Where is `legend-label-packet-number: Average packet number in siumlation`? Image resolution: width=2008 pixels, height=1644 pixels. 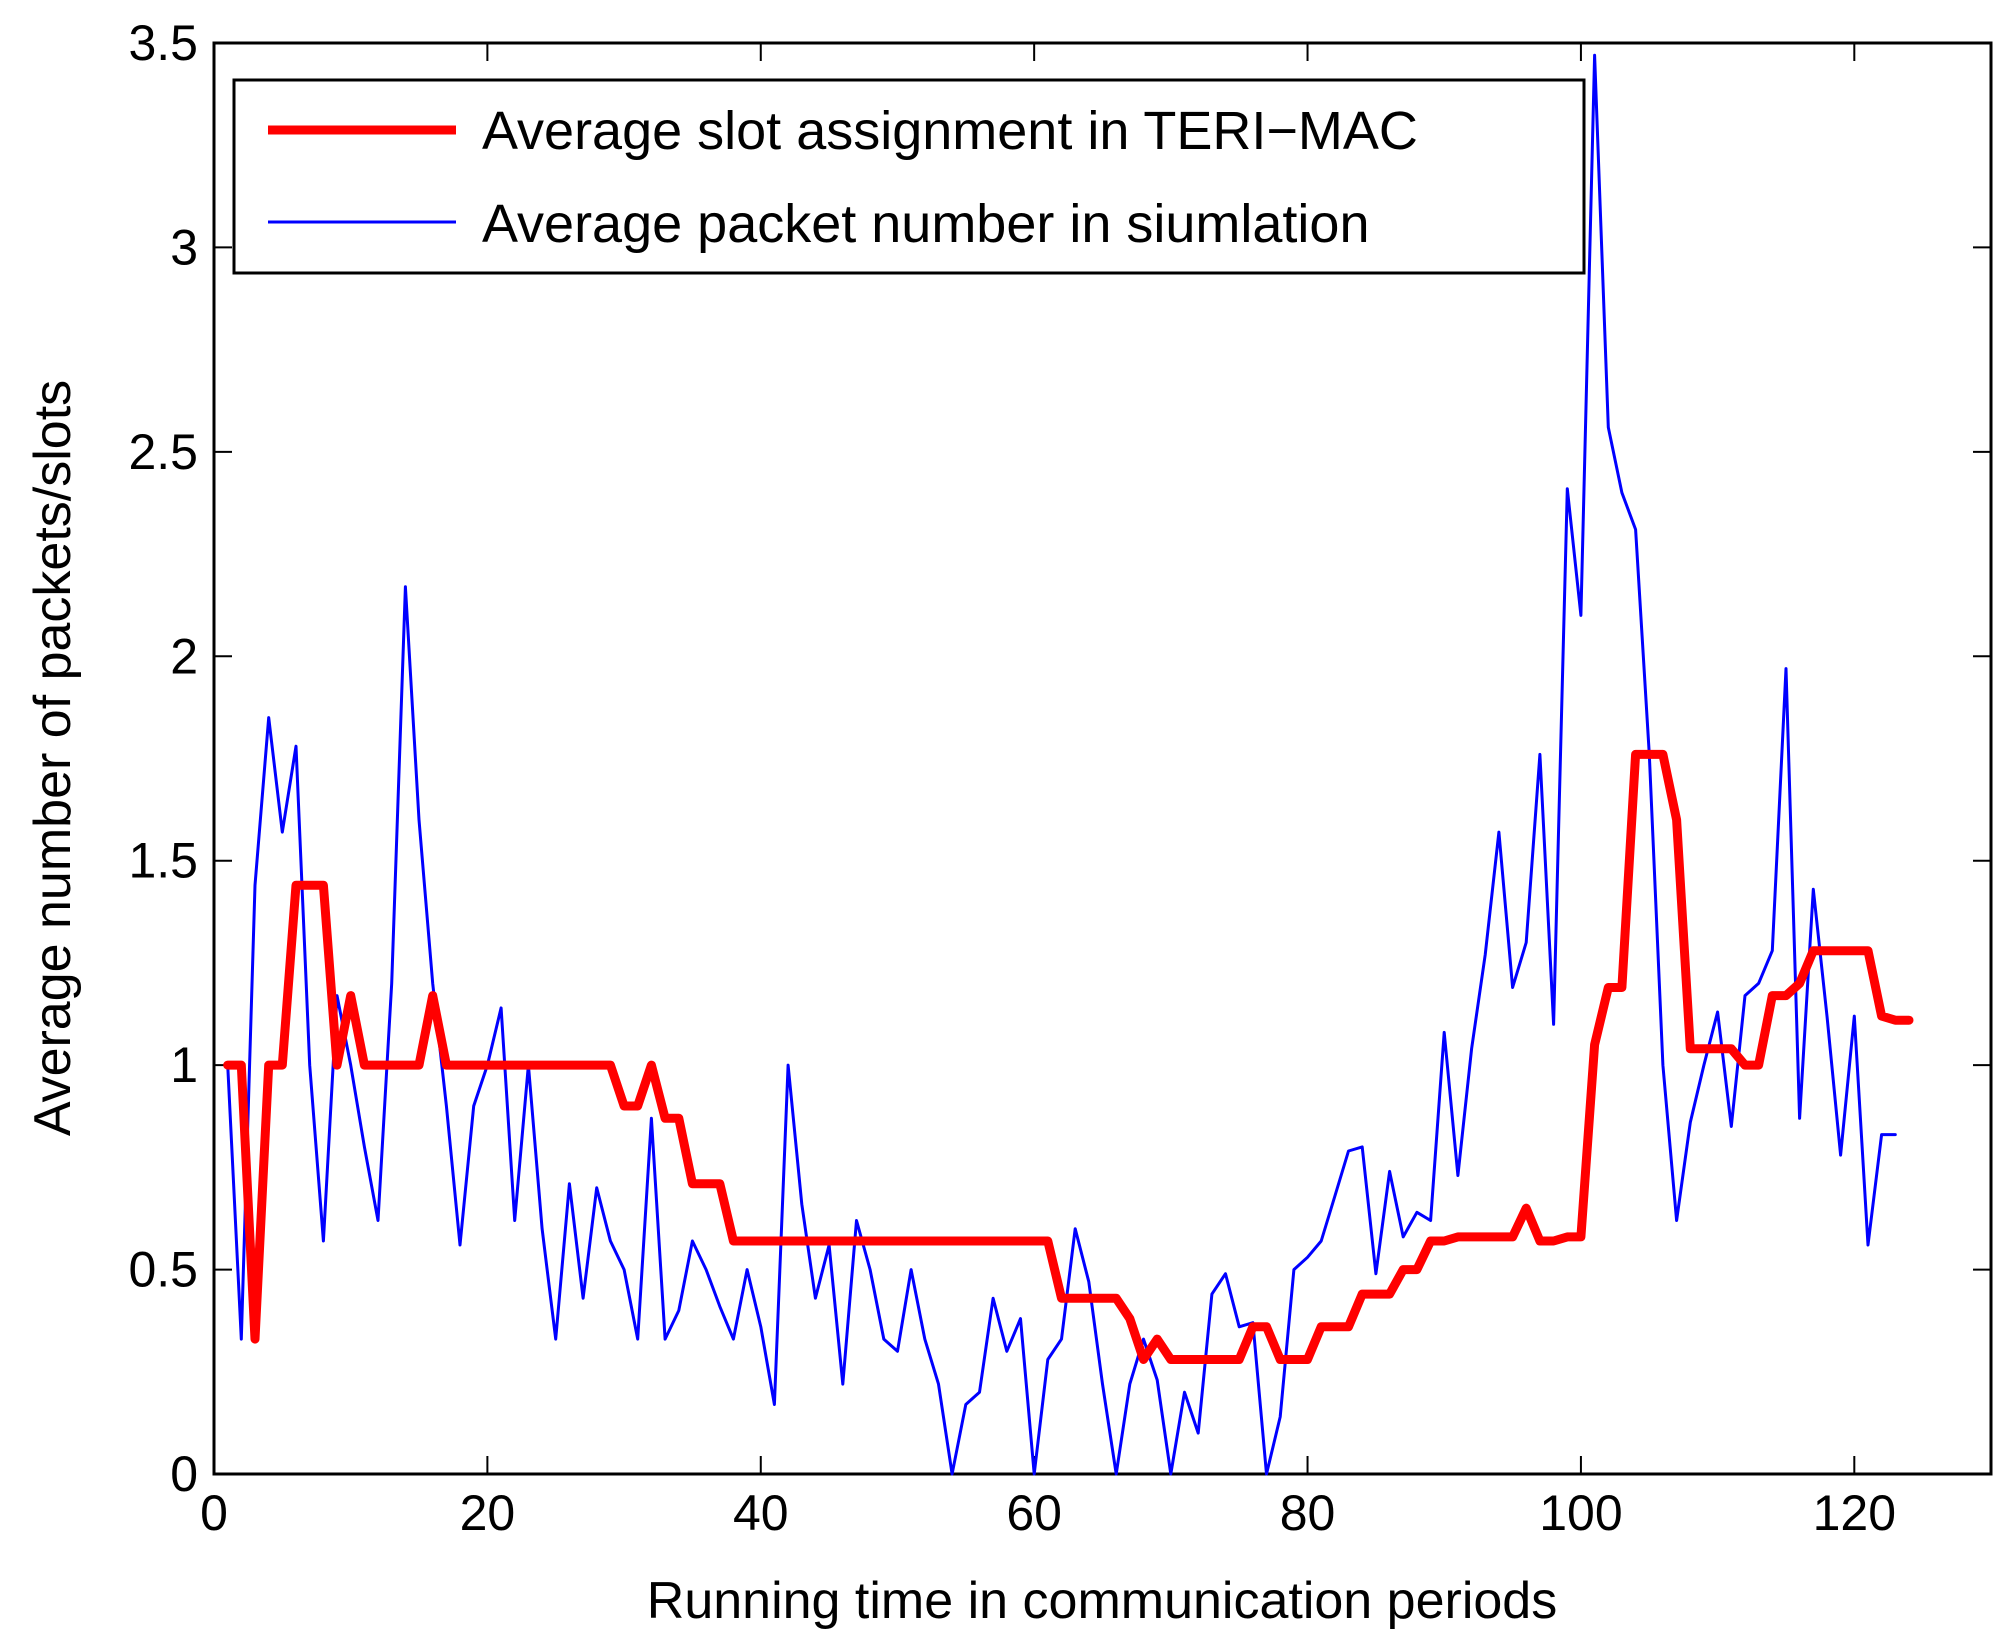
legend-label-packet-number: Average packet number in siumlation is located at coordinates (926, 224).